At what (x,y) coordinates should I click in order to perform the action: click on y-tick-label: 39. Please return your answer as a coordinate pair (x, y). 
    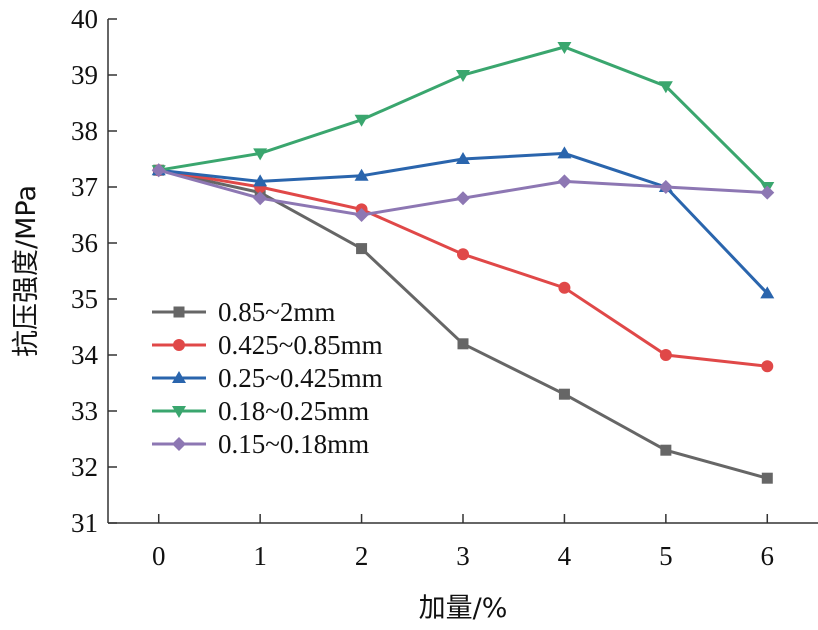
    Looking at the image, I should click on (84, 75).